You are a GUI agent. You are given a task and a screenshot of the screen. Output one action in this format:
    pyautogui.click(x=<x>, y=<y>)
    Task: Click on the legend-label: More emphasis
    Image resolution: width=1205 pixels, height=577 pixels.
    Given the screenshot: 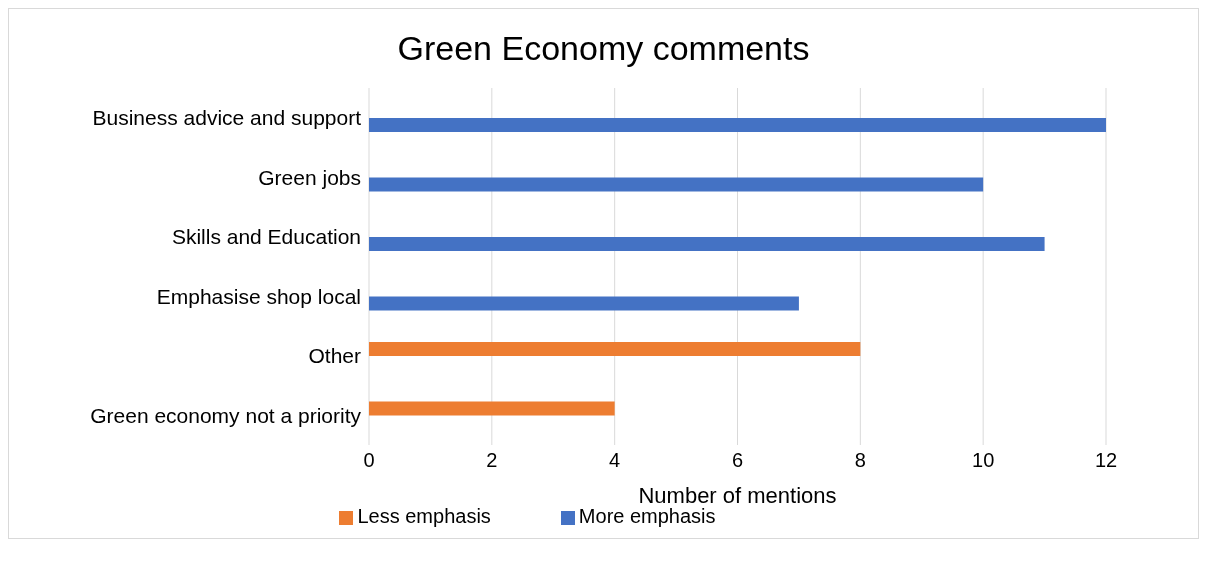 What is the action you would take?
    pyautogui.click(x=647, y=516)
    